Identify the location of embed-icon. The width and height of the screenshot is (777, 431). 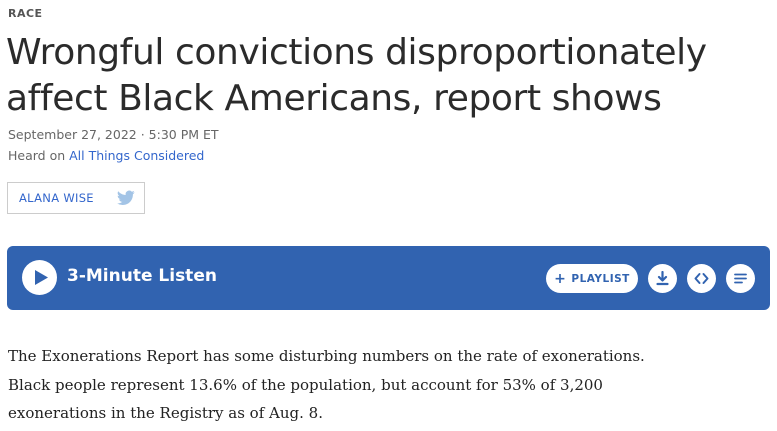
(701, 278).